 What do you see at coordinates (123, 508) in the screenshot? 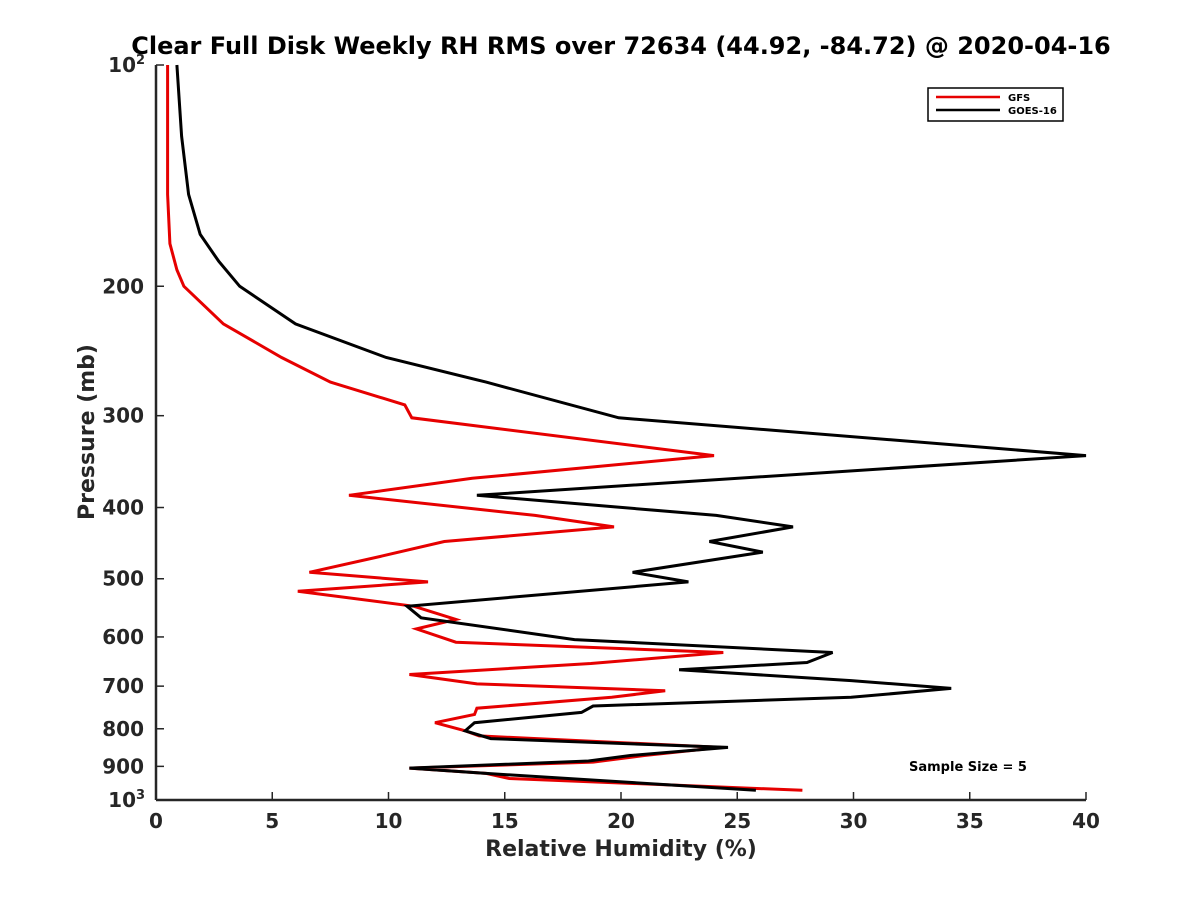
I see `y-tick-label: 400` at bounding box center [123, 508].